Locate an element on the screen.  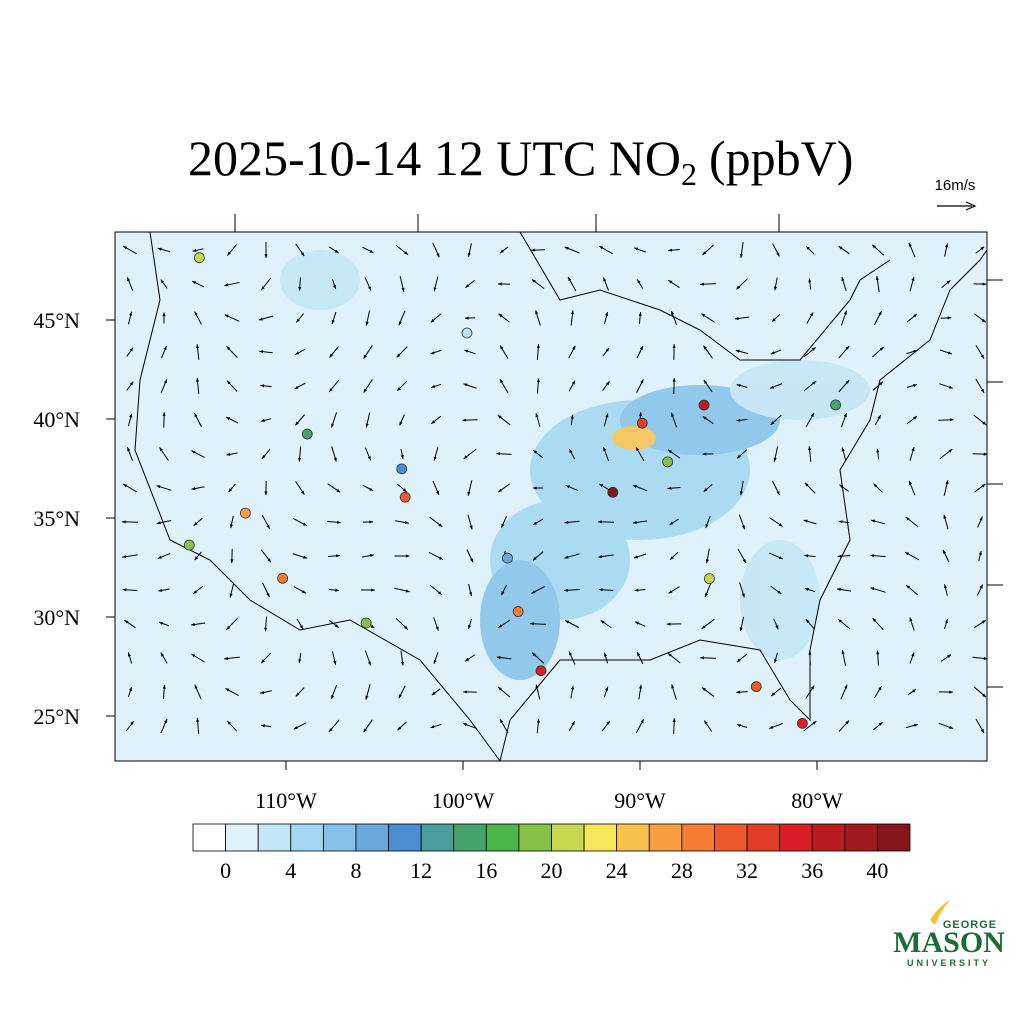
station is located at coordinates (402, 469).